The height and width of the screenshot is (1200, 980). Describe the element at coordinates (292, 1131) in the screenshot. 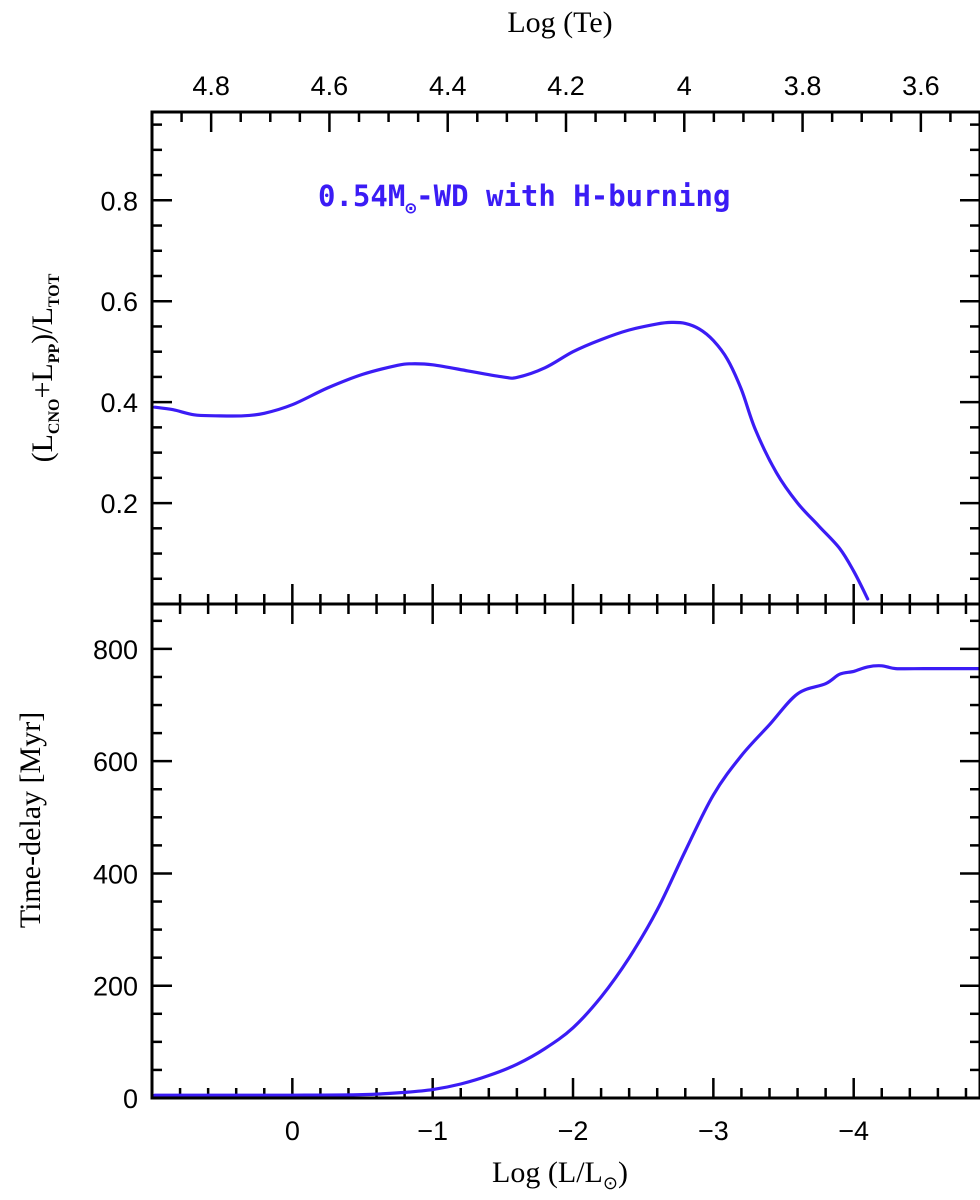

I see `bottom-axis-tick-label: 0` at that location.